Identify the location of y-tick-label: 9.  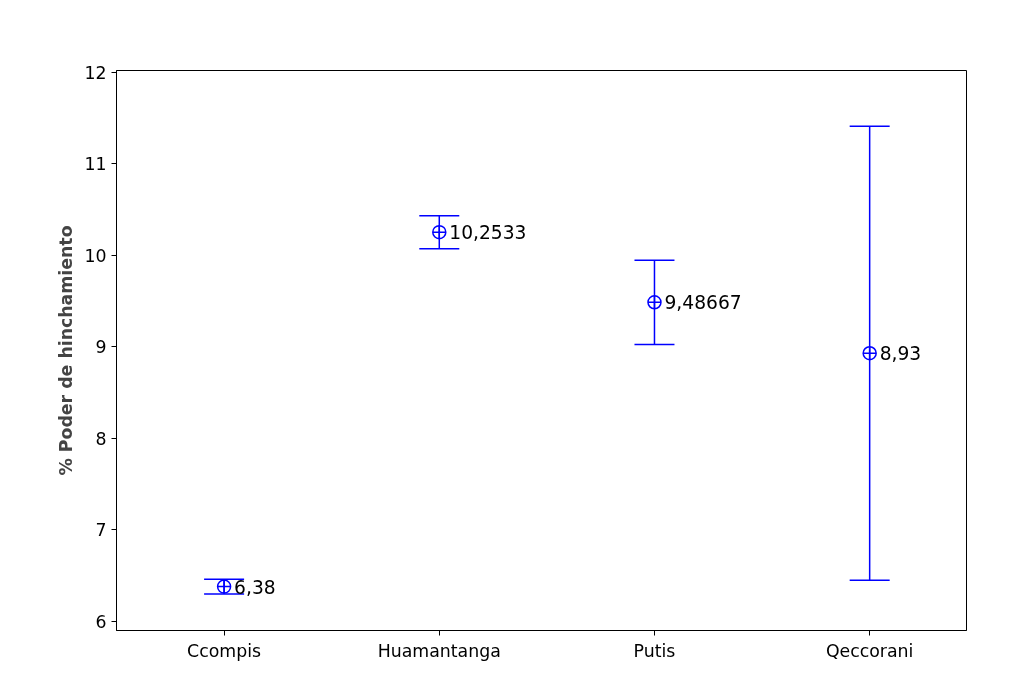
(101, 347).